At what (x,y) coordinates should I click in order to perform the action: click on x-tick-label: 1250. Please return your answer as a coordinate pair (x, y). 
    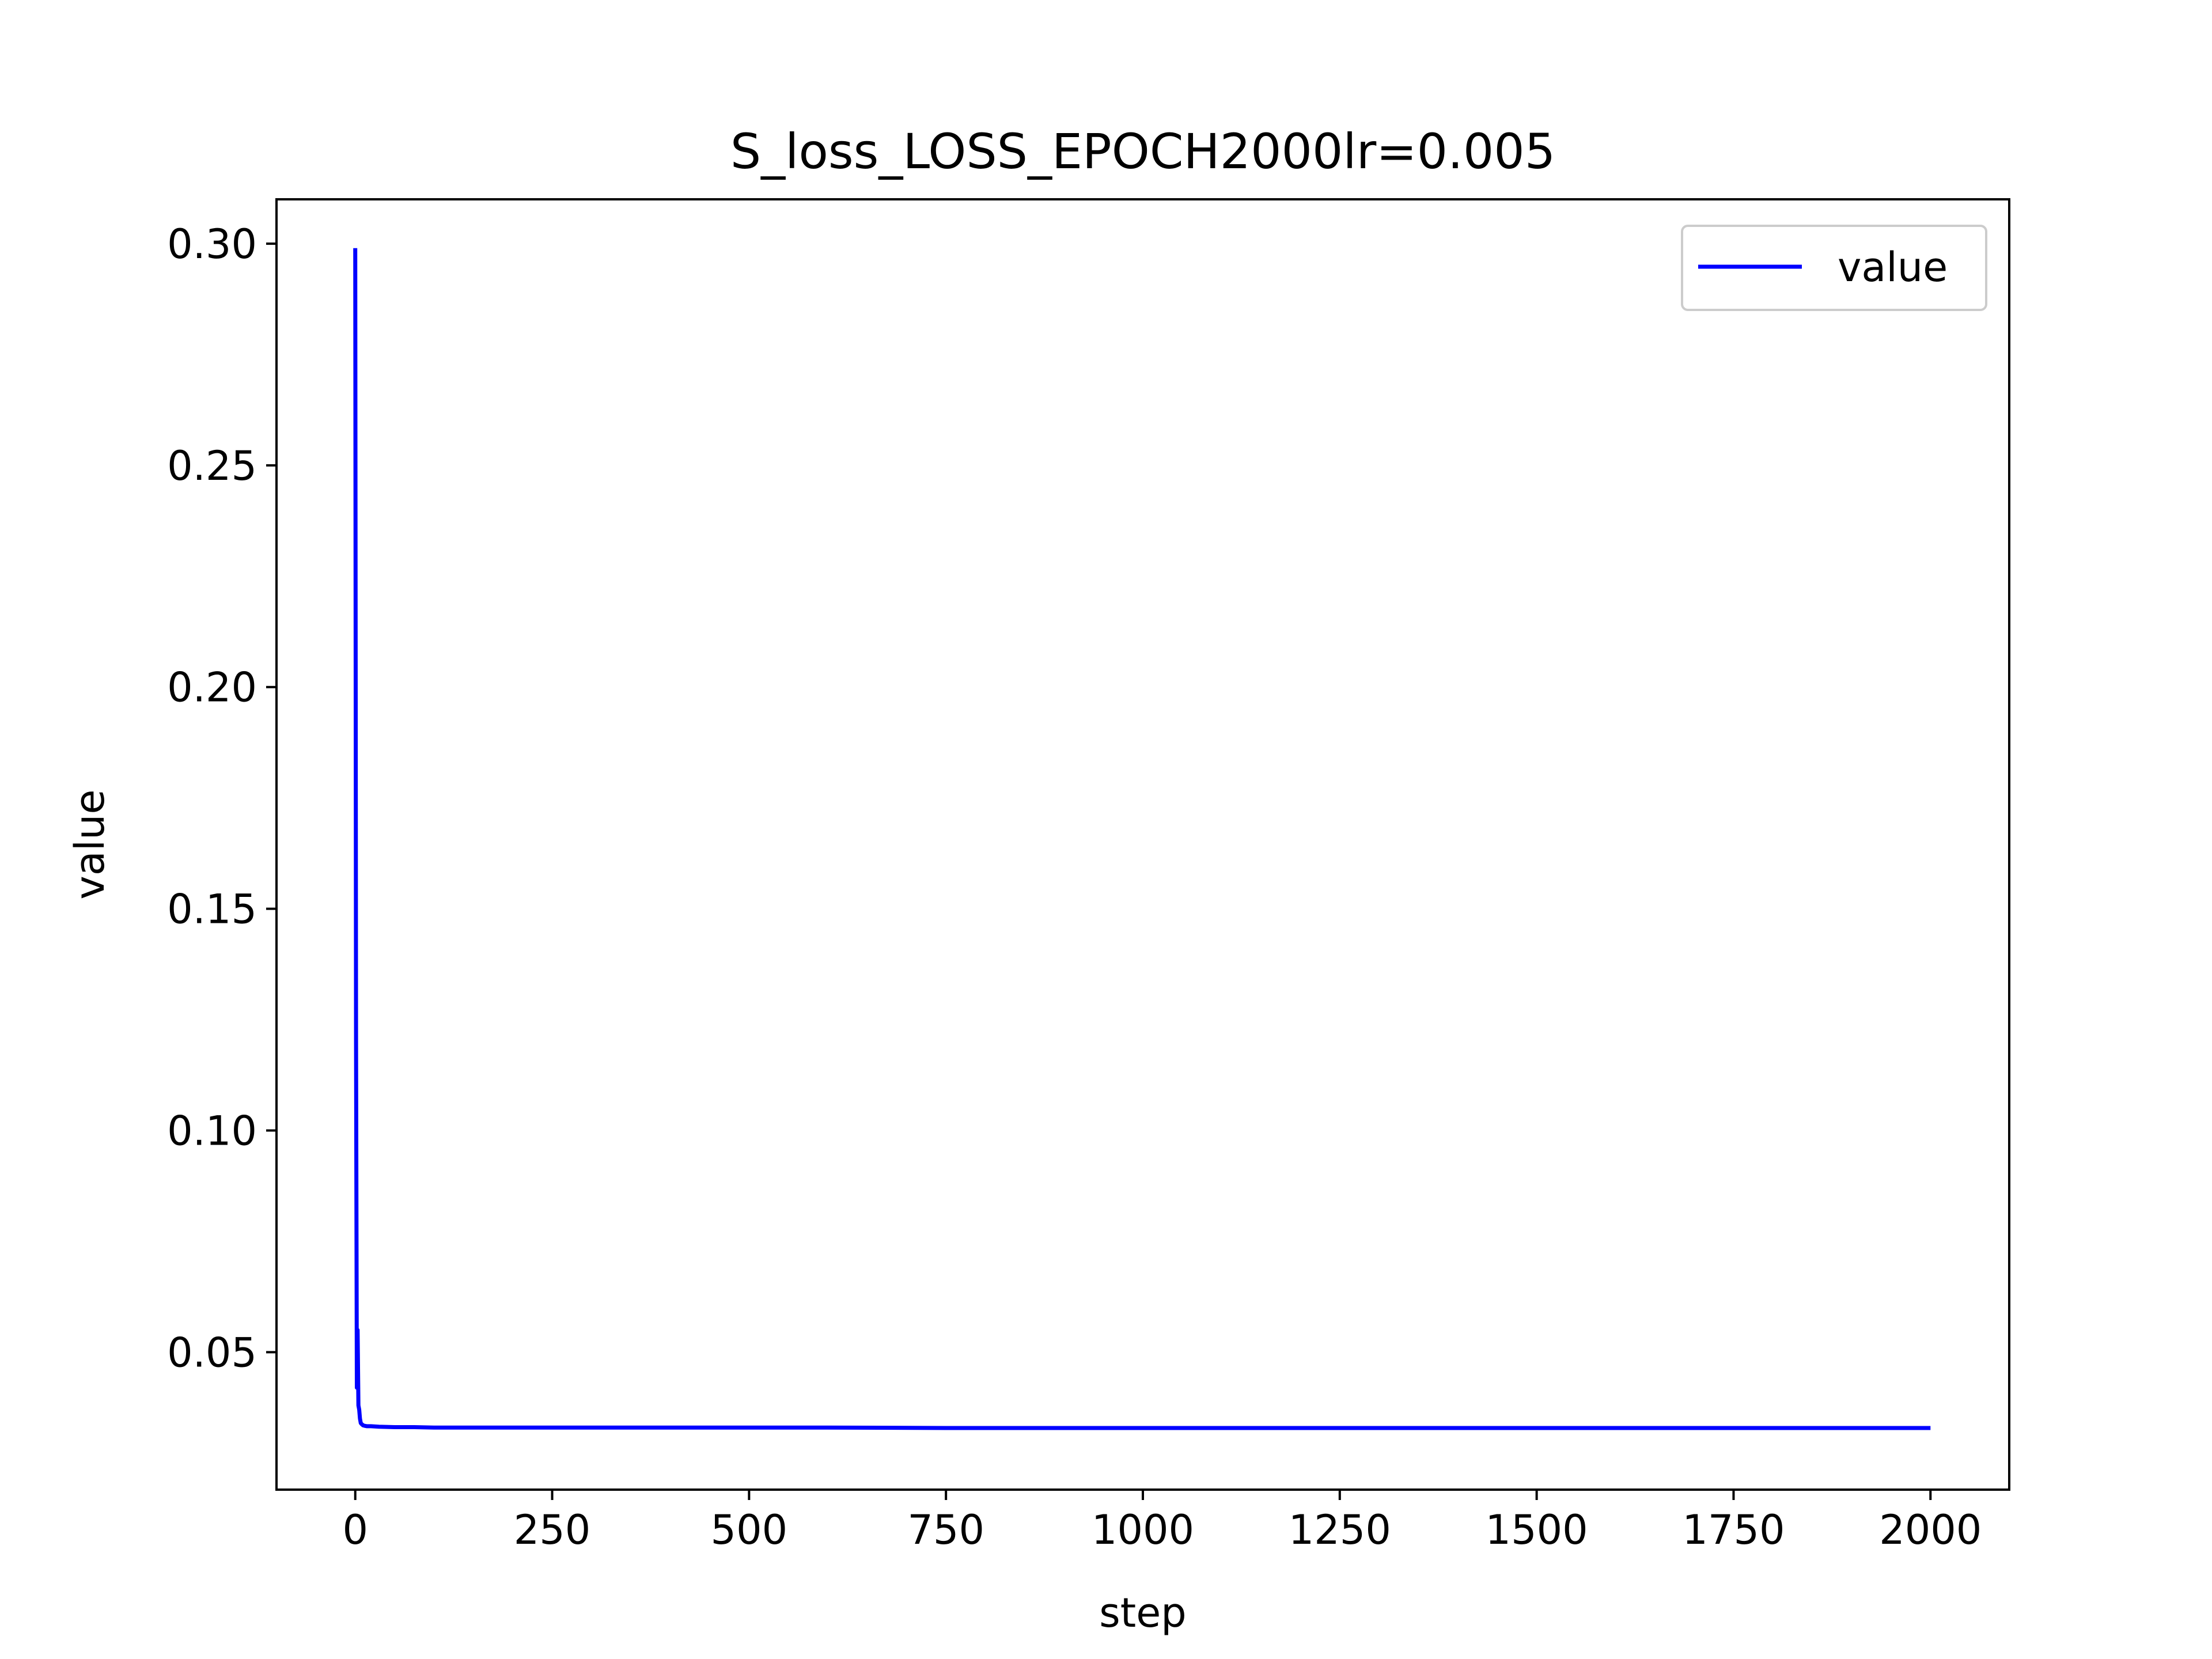
    Looking at the image, I should click on (1340, 1530).